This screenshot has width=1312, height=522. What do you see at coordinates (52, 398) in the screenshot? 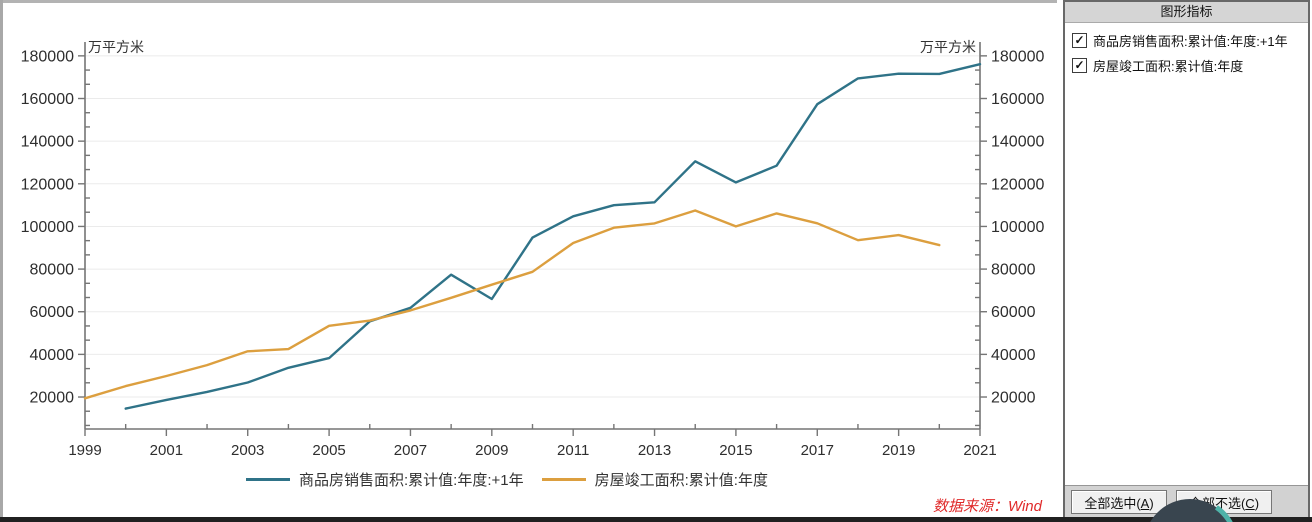
I see `y-tick-label-left: 20000` at bounding box center [52, 398].